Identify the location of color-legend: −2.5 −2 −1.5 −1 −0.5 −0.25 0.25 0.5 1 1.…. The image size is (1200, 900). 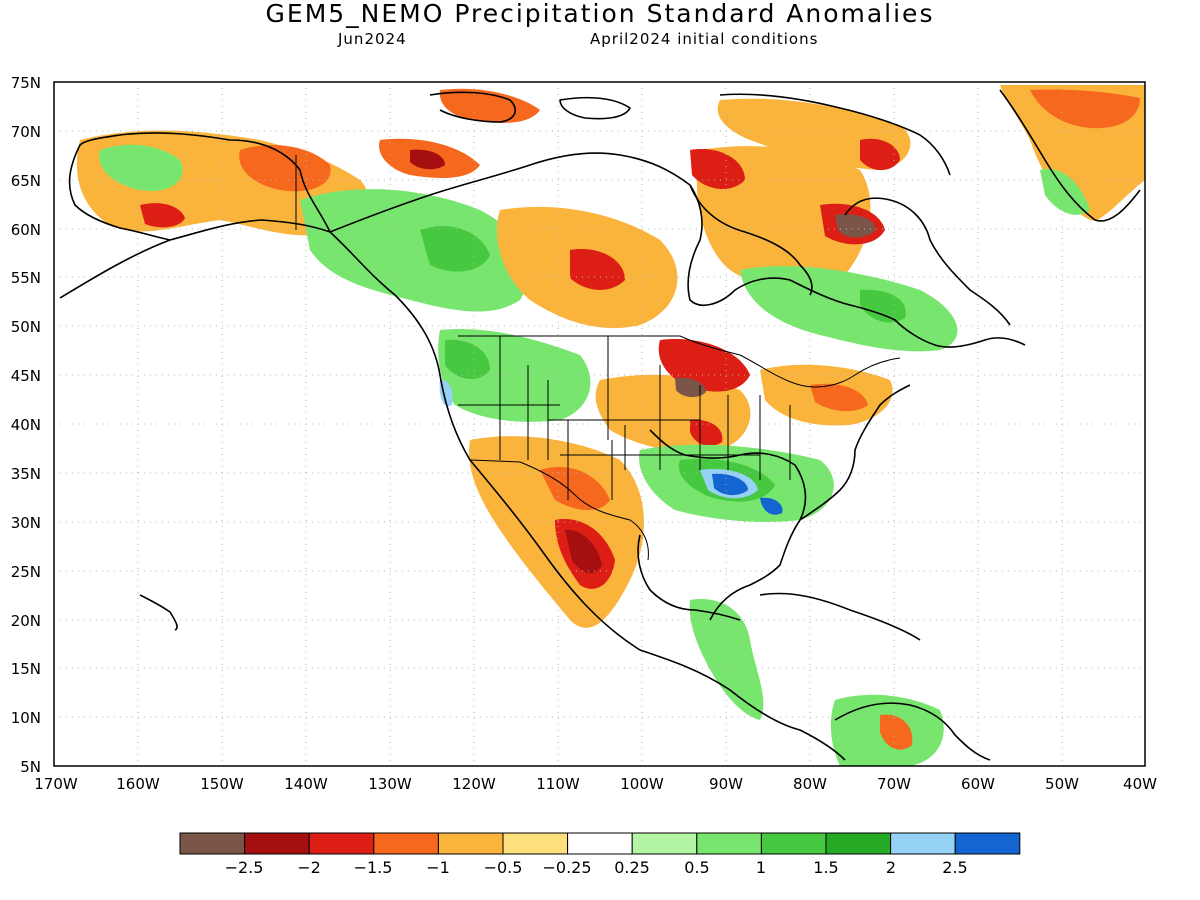
(600, 854).